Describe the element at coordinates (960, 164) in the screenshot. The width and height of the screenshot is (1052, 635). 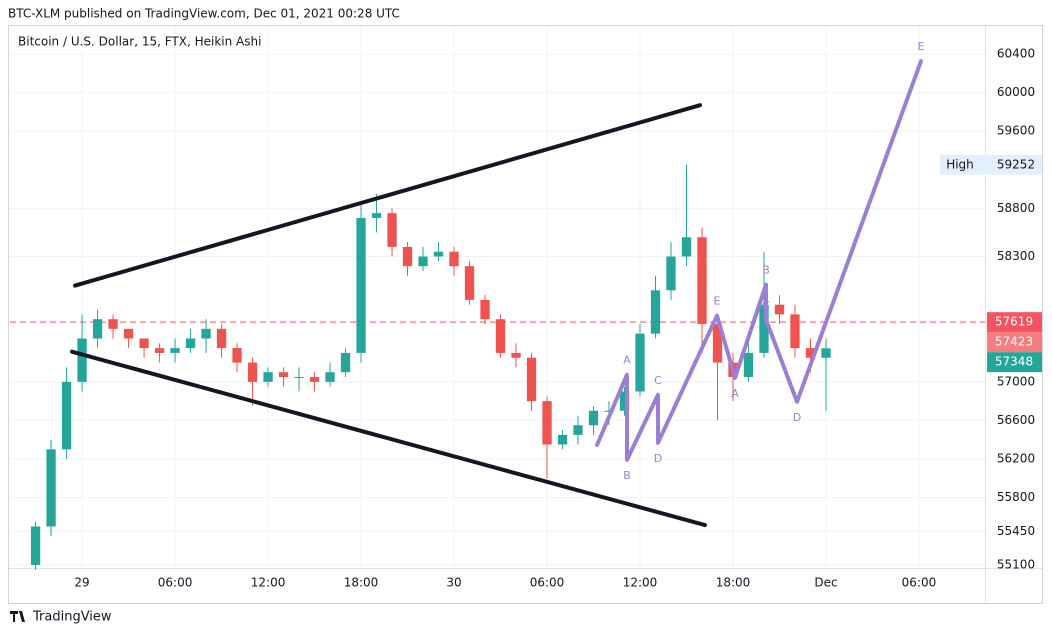
I see `high-tag-label: High` at that location.